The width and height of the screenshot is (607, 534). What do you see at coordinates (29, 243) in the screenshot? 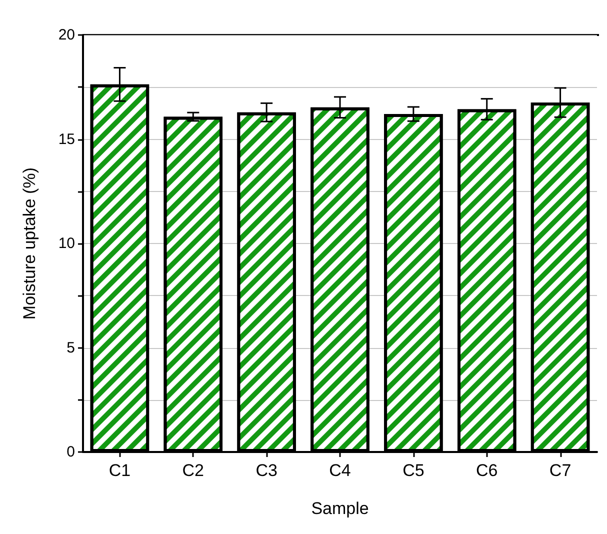
I see `y-axis-title: Moisture uptake (%)` at bounding box center [29, 243].